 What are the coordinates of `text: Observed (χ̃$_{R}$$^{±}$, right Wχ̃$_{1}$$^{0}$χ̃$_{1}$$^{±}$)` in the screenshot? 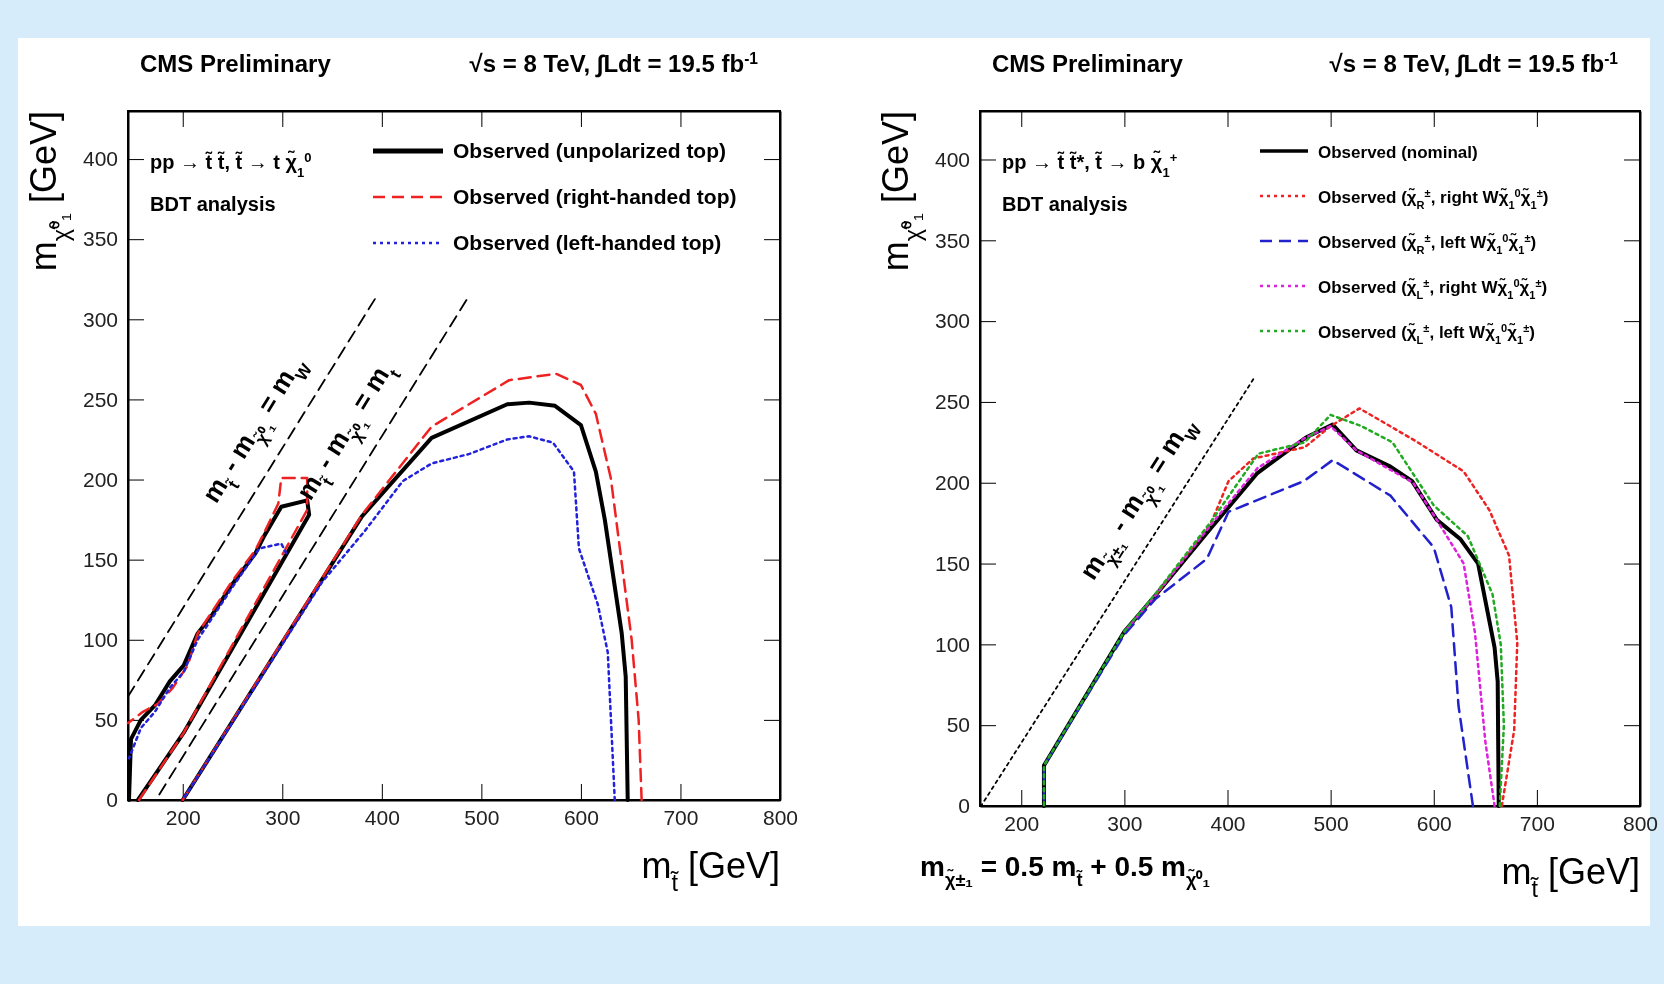 It's located at (1433, 199).